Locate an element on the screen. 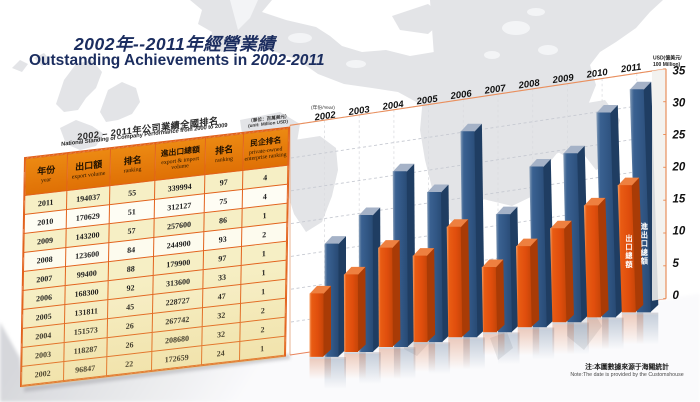  svg-text: 20 is located at coordinates (679, 168).